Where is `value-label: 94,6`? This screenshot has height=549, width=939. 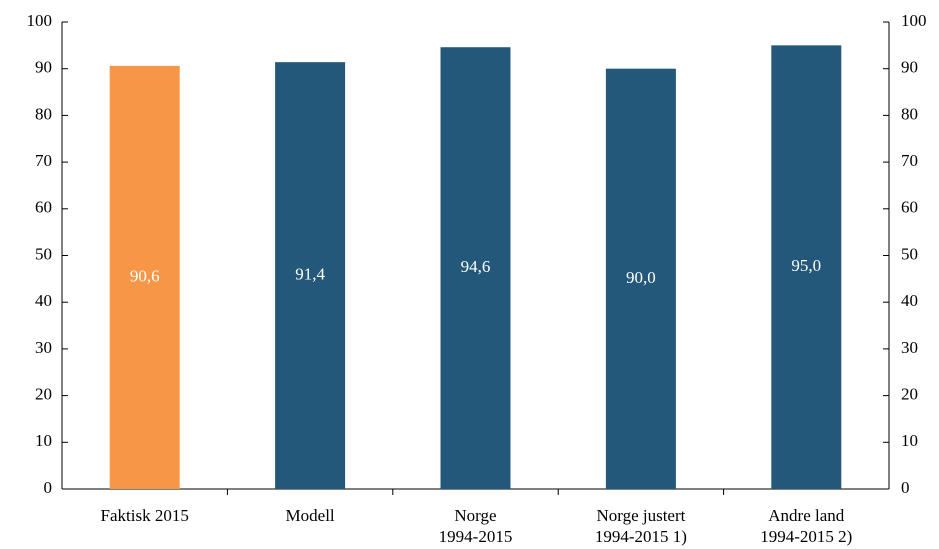 value-label: 94,6 is located at coordinates (476, 266).